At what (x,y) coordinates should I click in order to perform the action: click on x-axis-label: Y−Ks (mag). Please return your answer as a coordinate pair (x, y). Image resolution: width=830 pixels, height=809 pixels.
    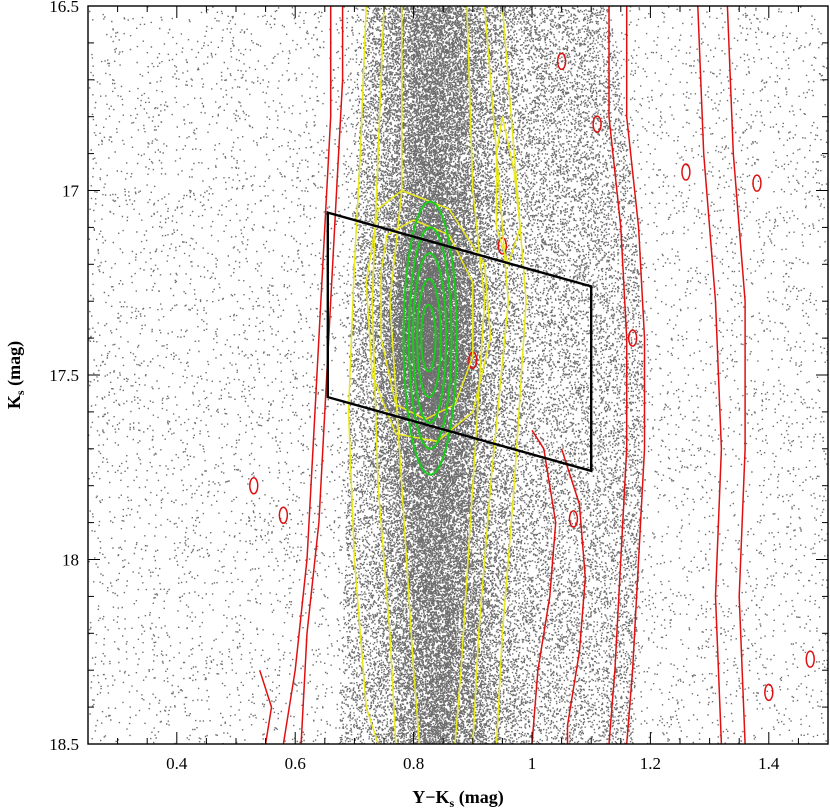
    Looking at the image, I should click on (457, 798).